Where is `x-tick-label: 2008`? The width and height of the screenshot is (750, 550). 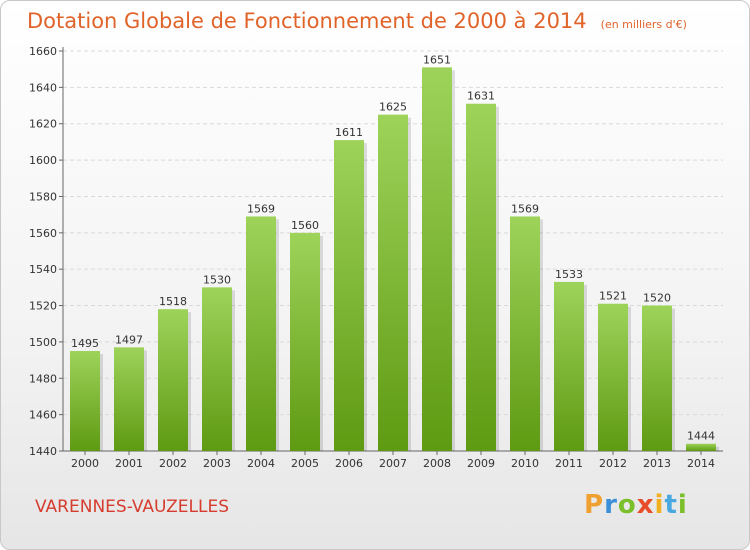 x-tick-label: 2008 is located at coordinates (437, 463).